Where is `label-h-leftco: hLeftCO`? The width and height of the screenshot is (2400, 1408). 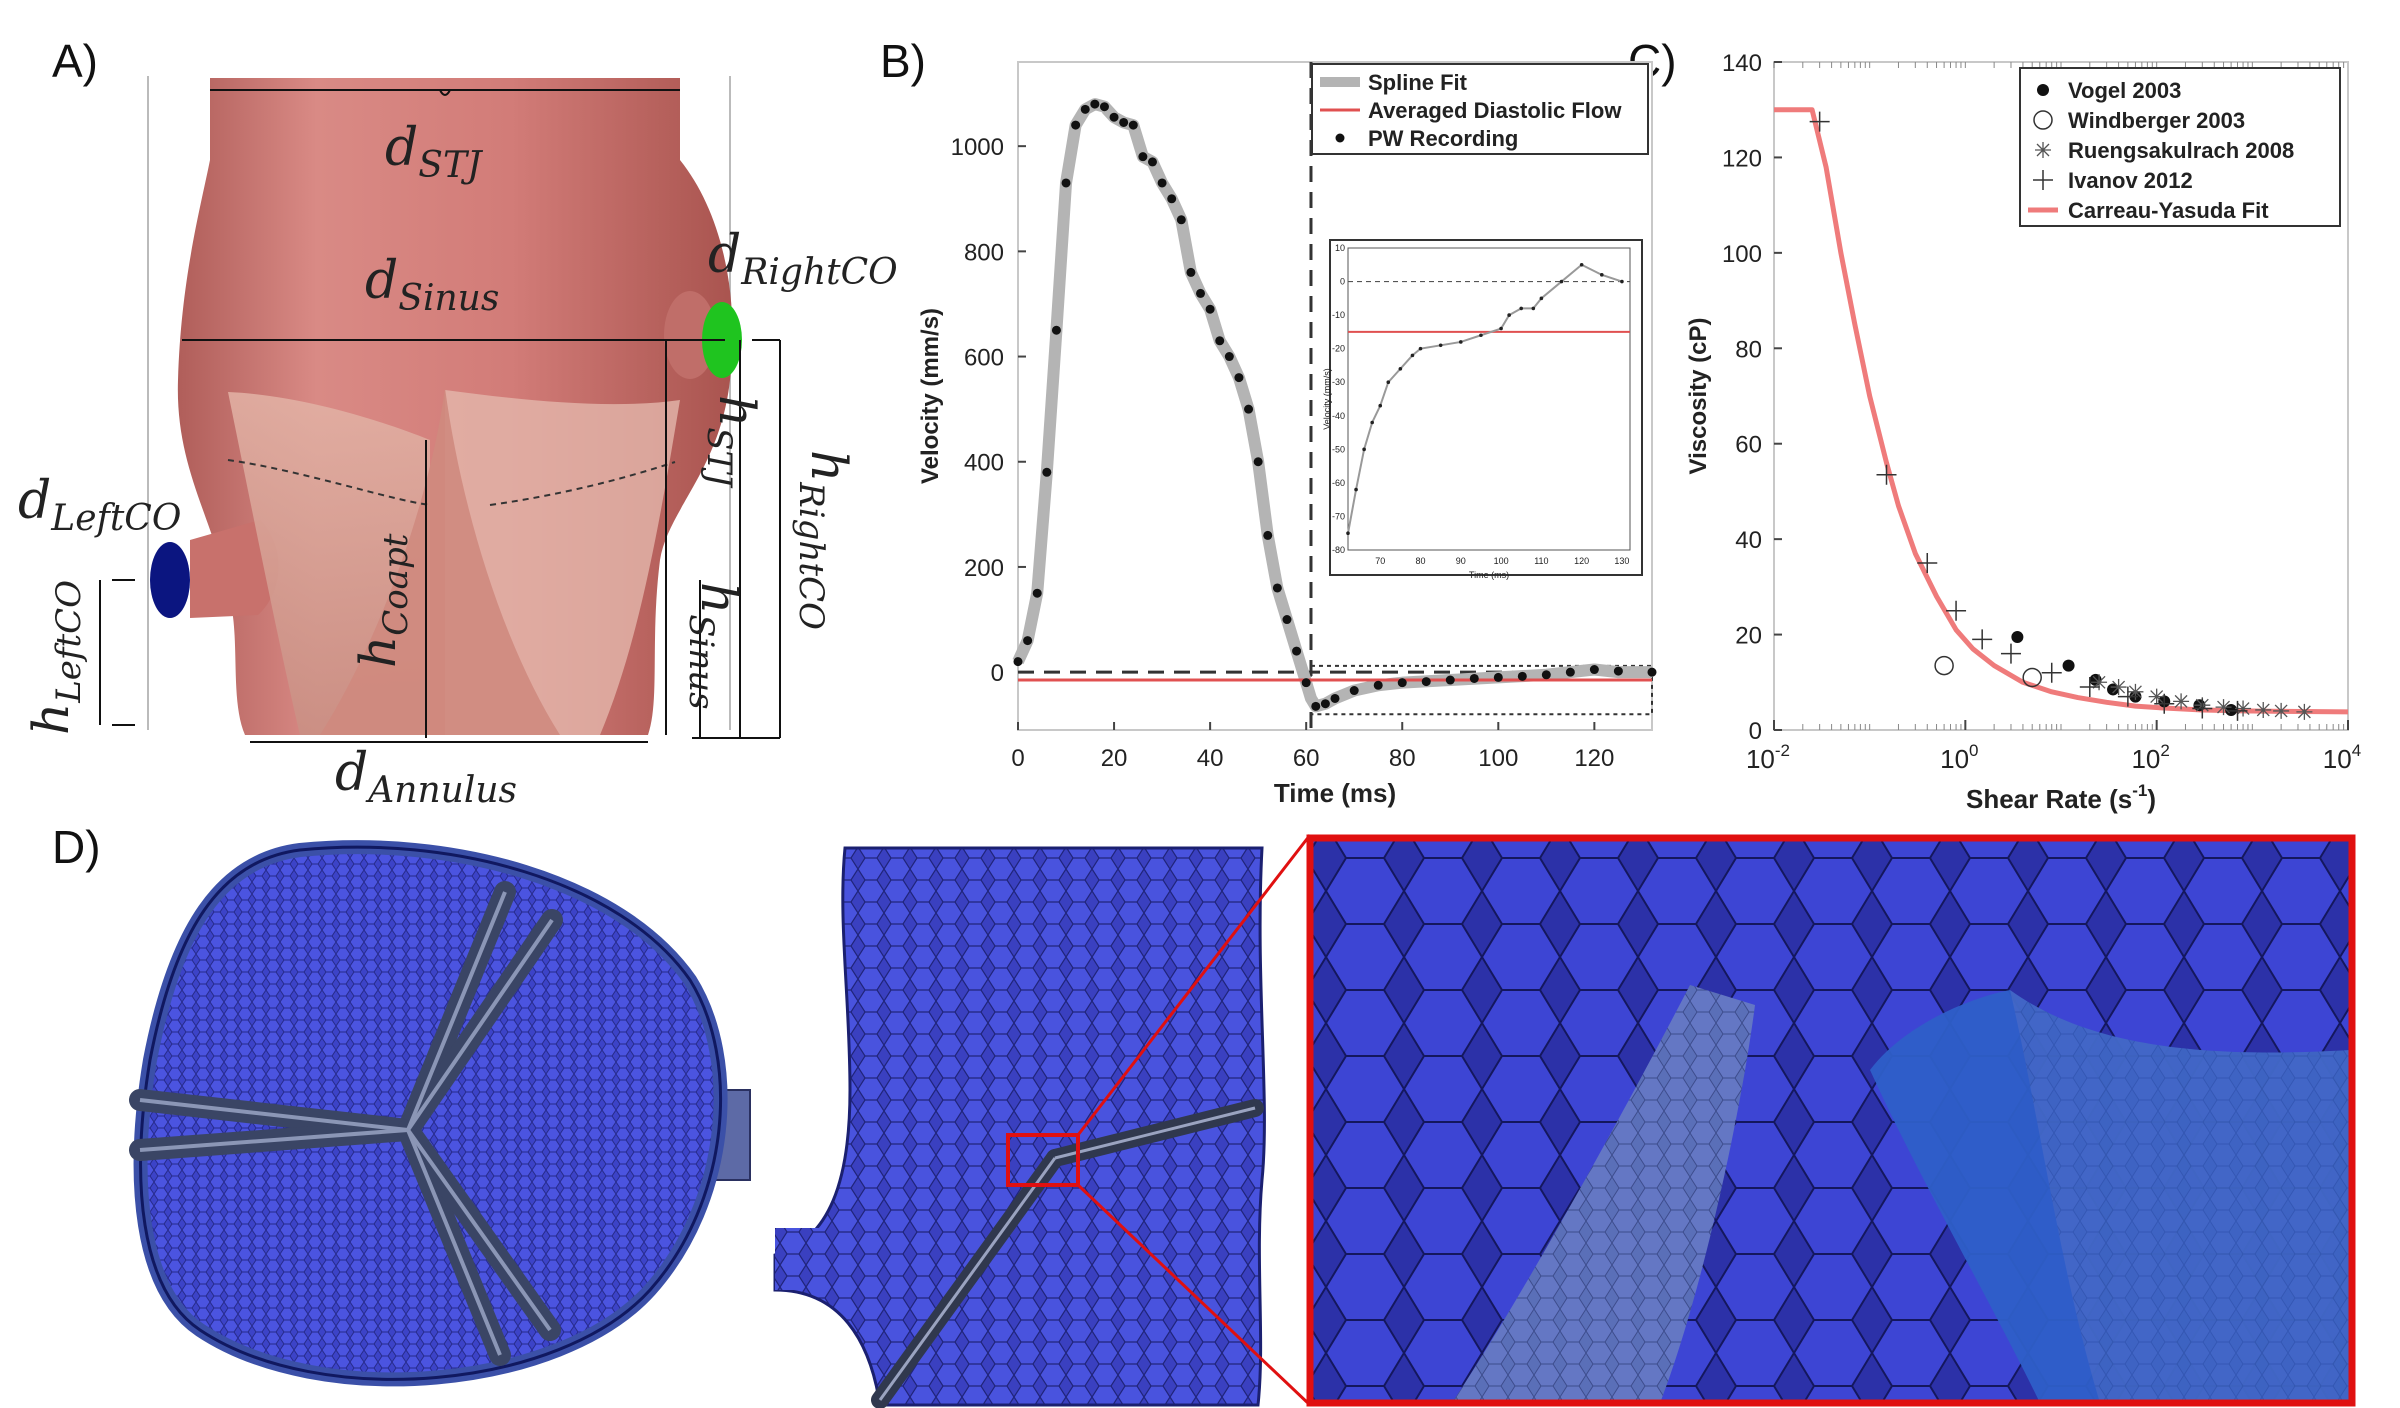
label-h-leftco: hLeftCO is located at coordinates (55, 657).